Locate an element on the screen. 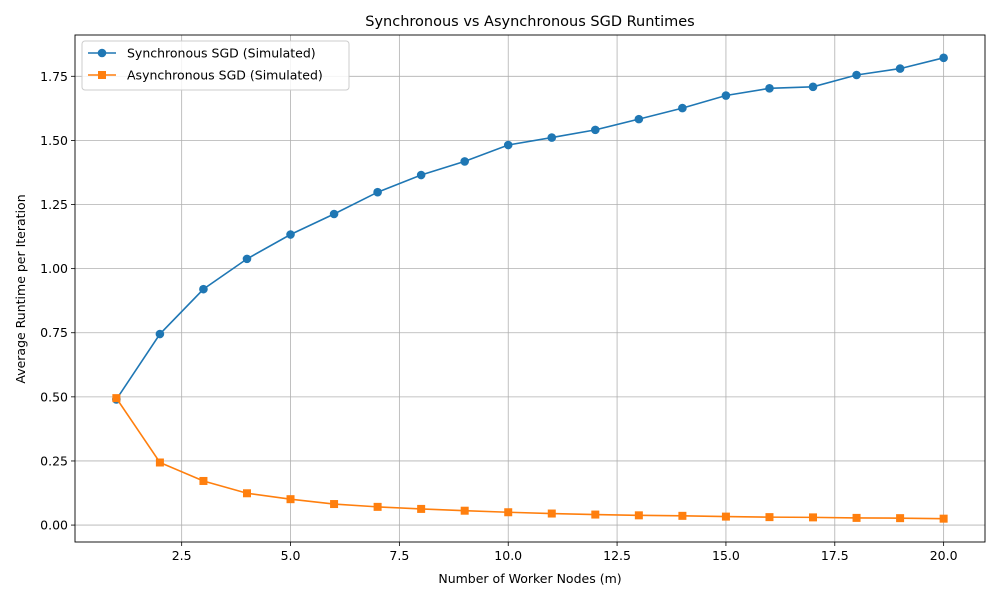 The height and width of the screenshot is (600, 1000). y-tick-label: 0.50 is located at coordinates (54, 396).